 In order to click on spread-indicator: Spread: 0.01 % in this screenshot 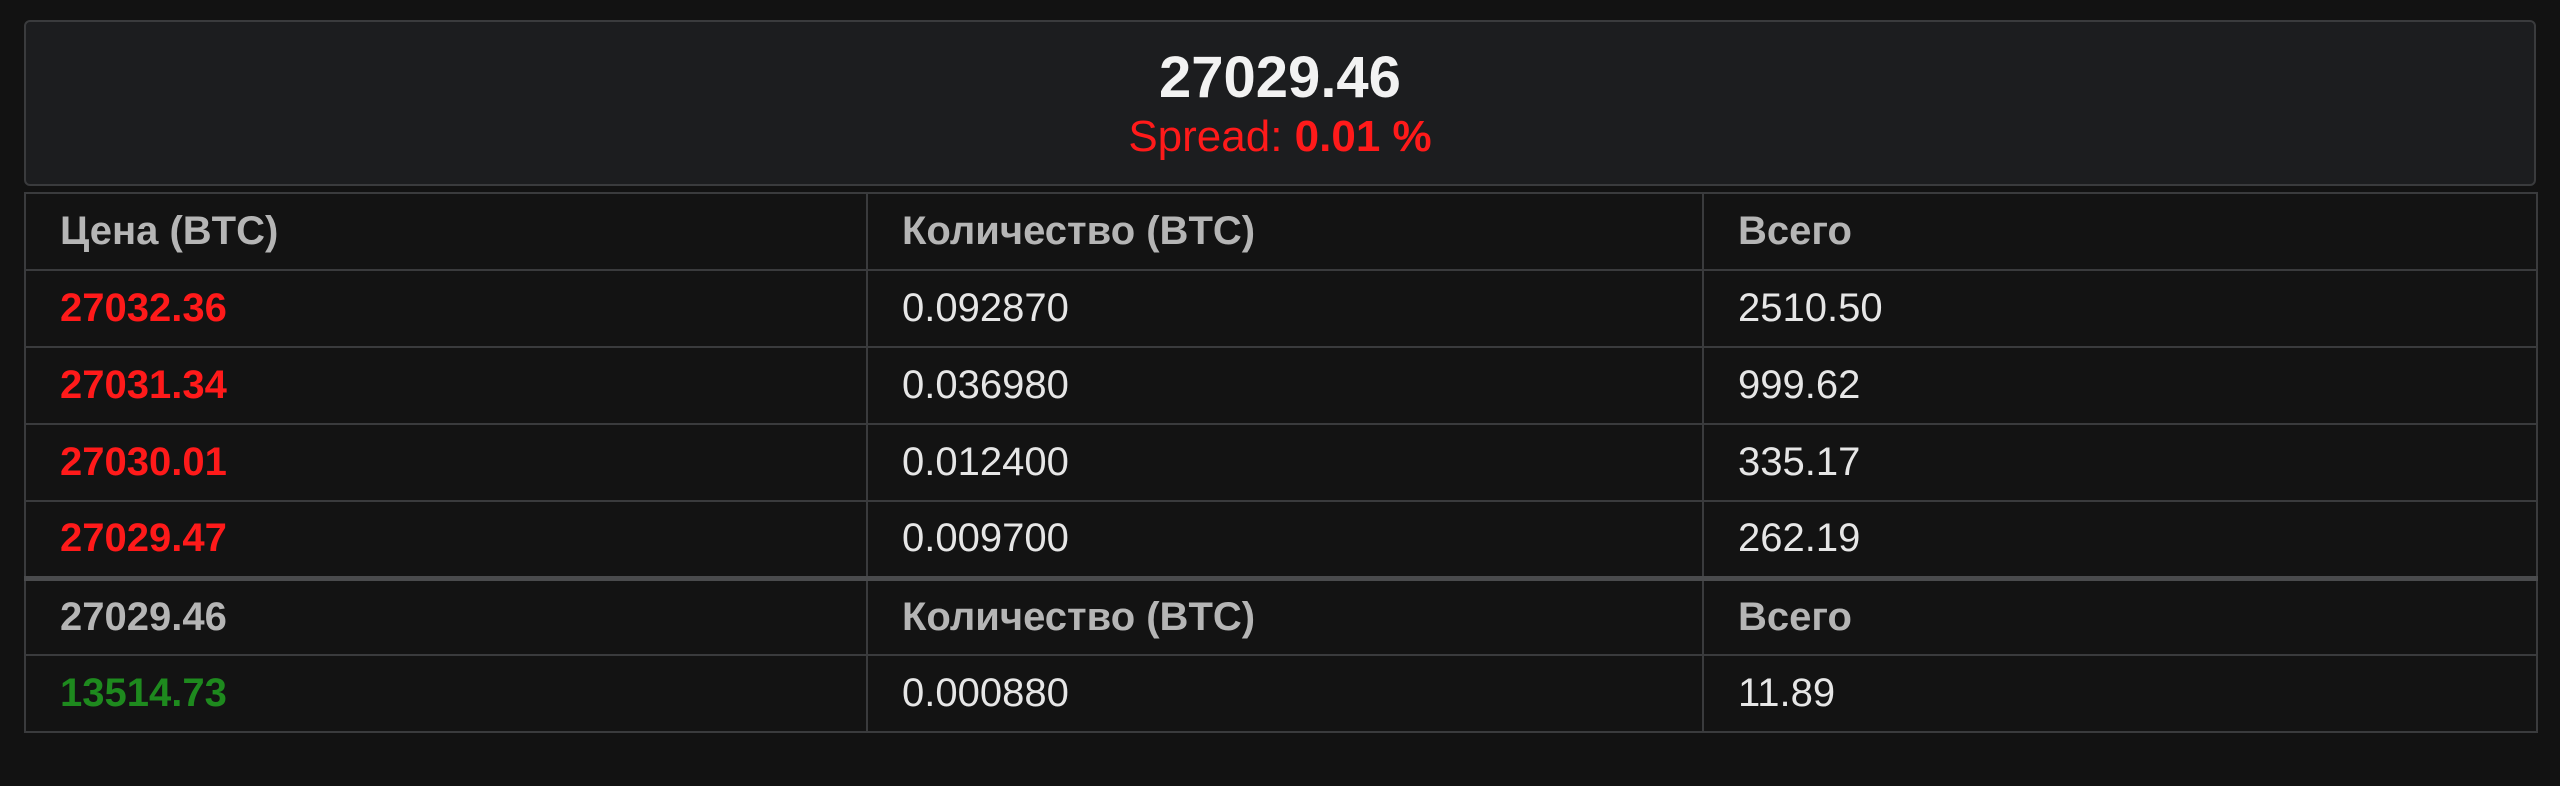, I will do `click(1280, 137)`.